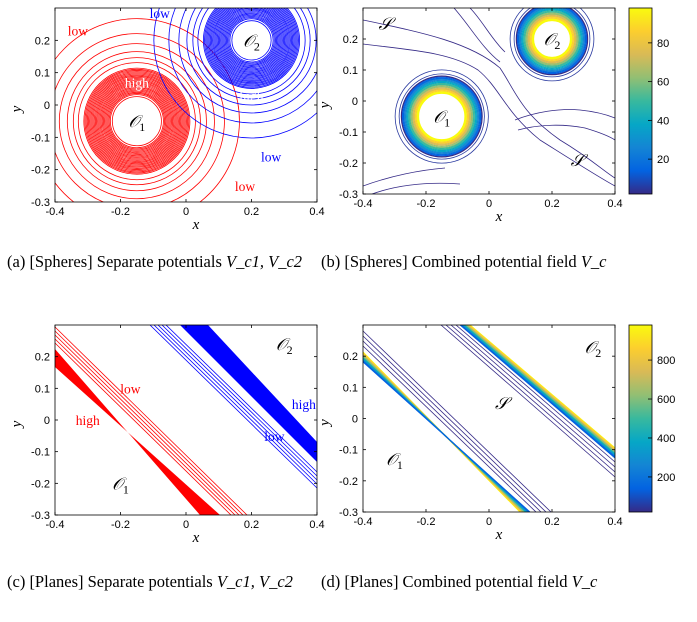 Image resolution: width=697 pixels, height=622 pixels. What do you see at coordinates (651, 418) in the screenshot?
I see `colorbar-d: 800 600 400 200` at bounding box center [651, 418].